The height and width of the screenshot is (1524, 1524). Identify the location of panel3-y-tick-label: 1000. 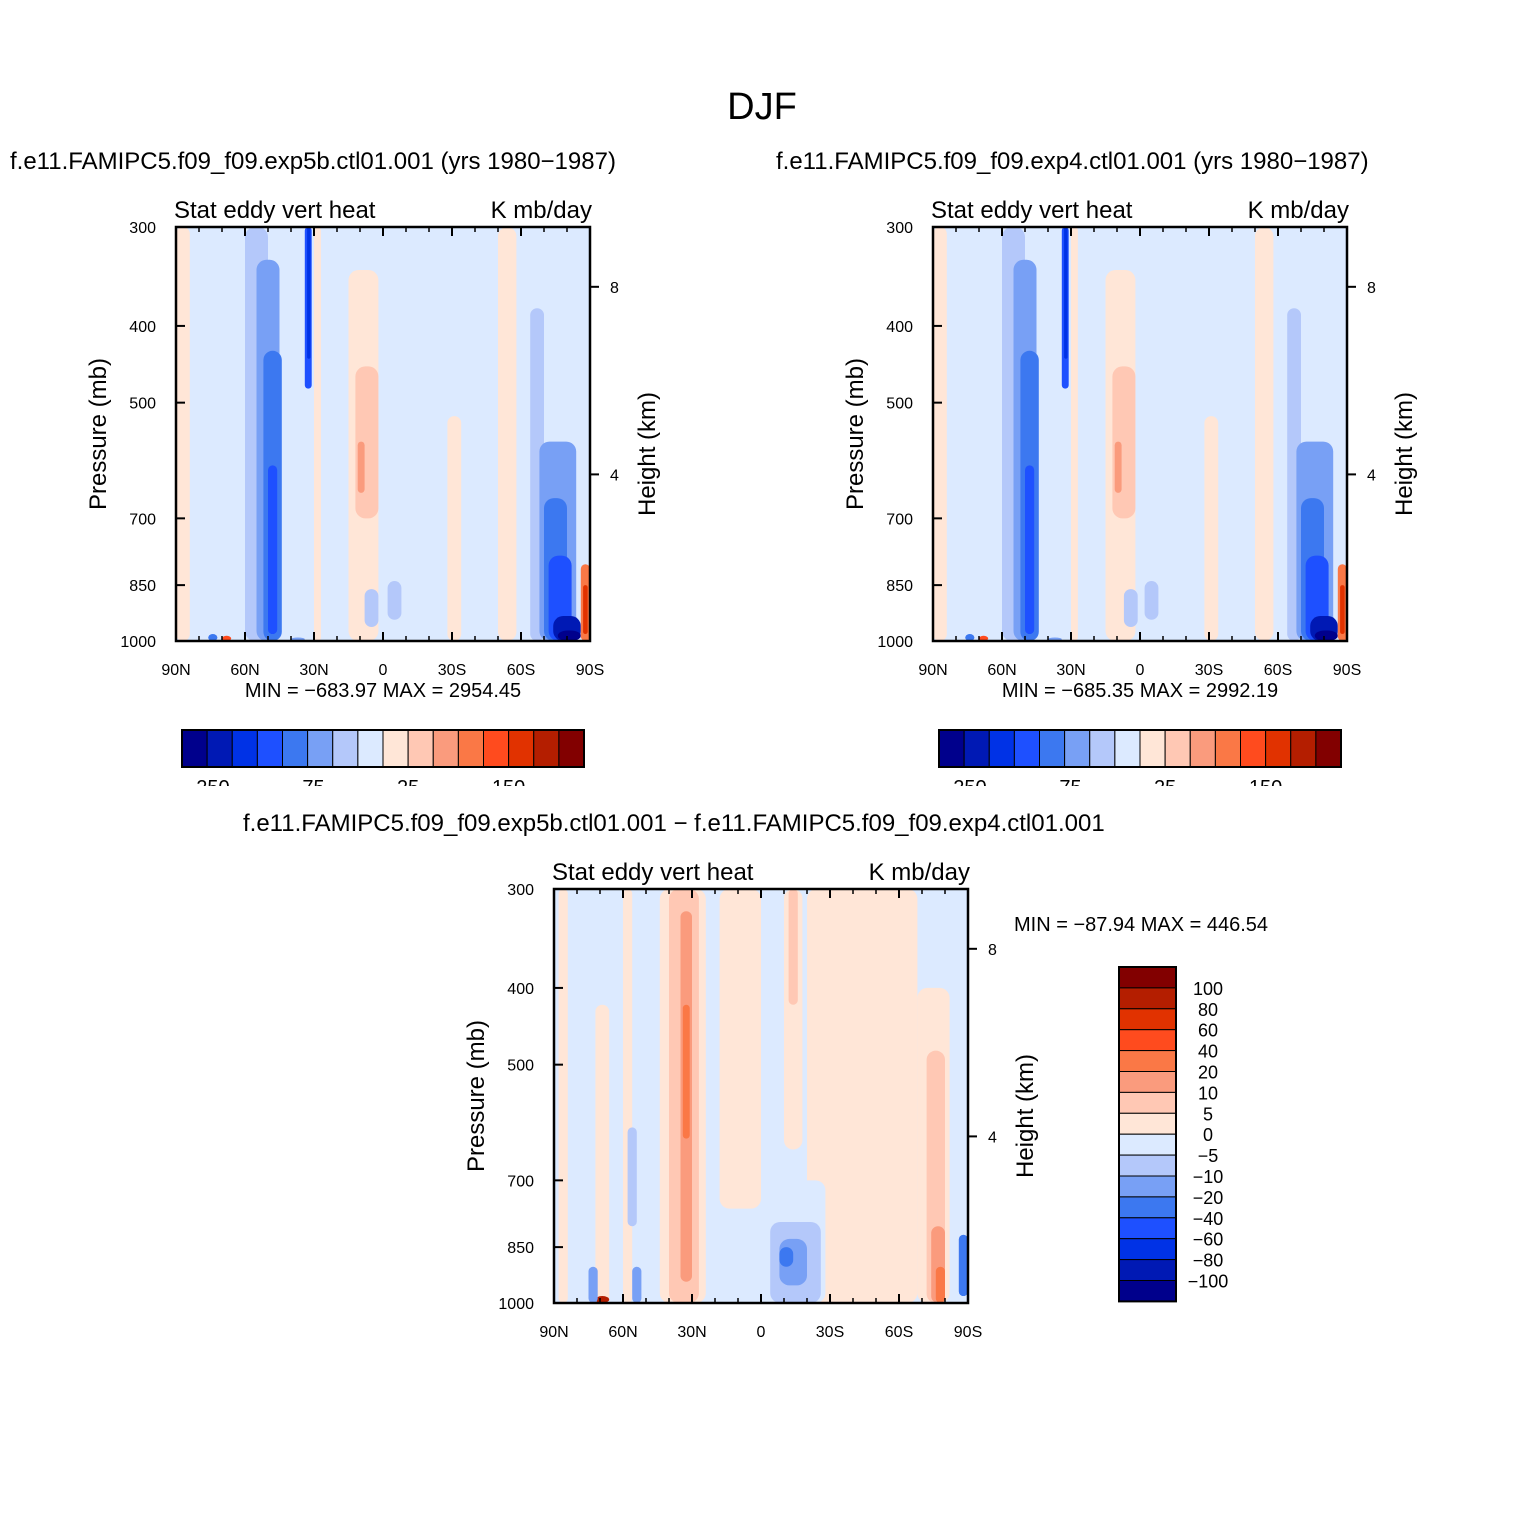
(516, 1304).